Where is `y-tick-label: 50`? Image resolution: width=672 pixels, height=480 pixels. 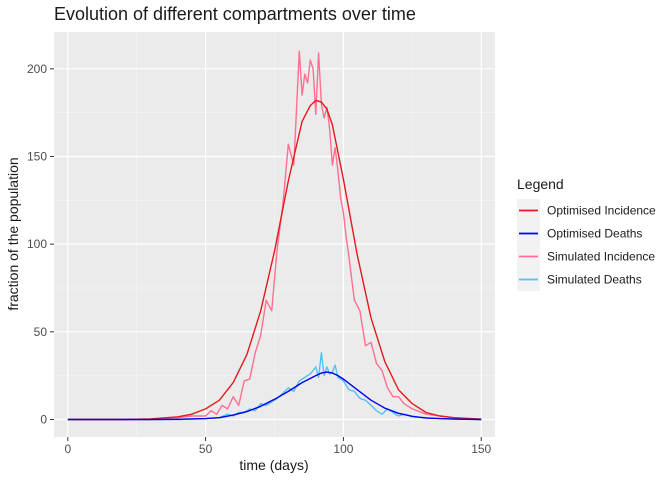
y-tick-label: 50 is located at coordinates (41, 332).